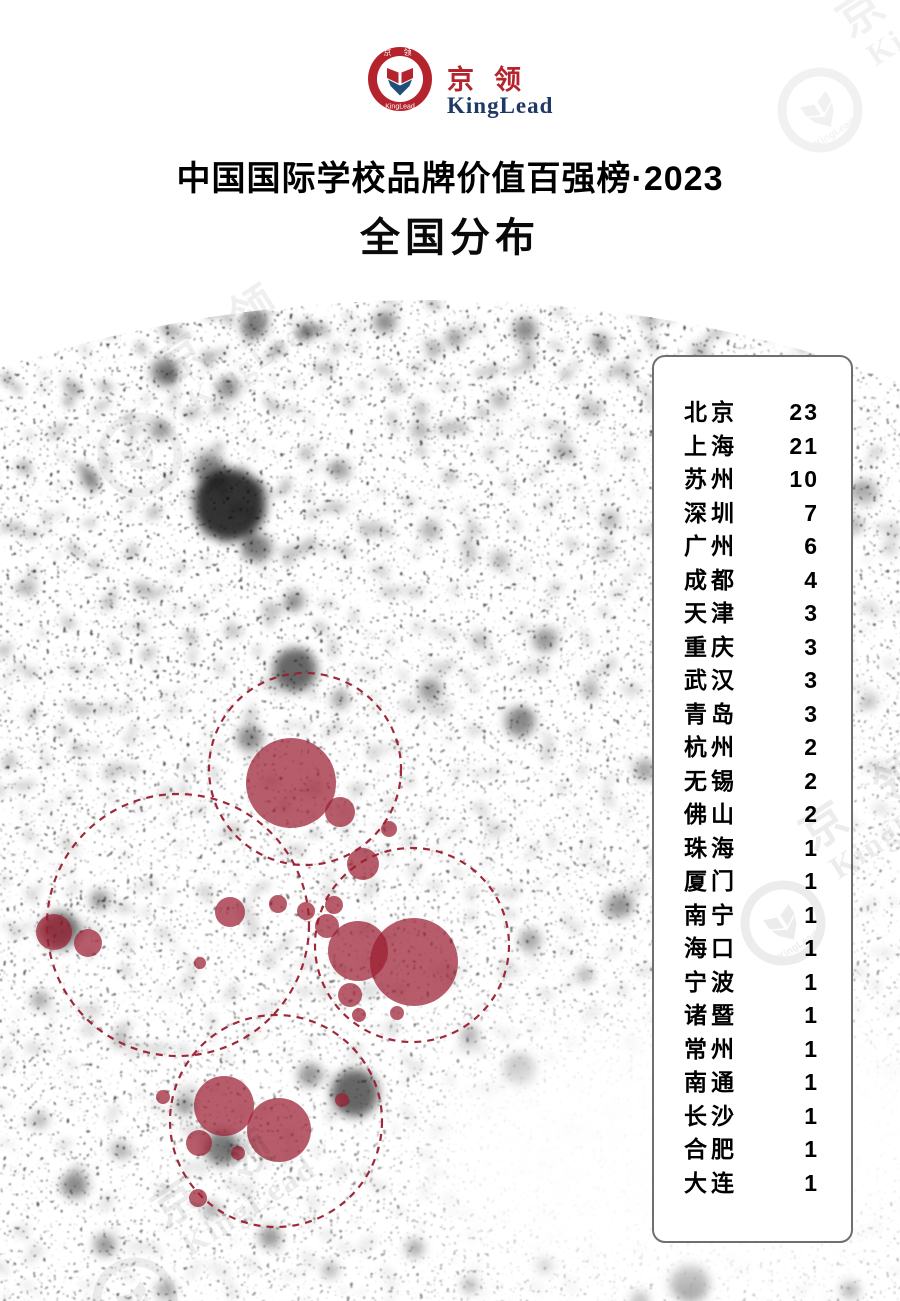  What do you see at coordinates (752, 614) in the screenshot?
I see `city-row: 天津 3` at bounding box center [752, 614].